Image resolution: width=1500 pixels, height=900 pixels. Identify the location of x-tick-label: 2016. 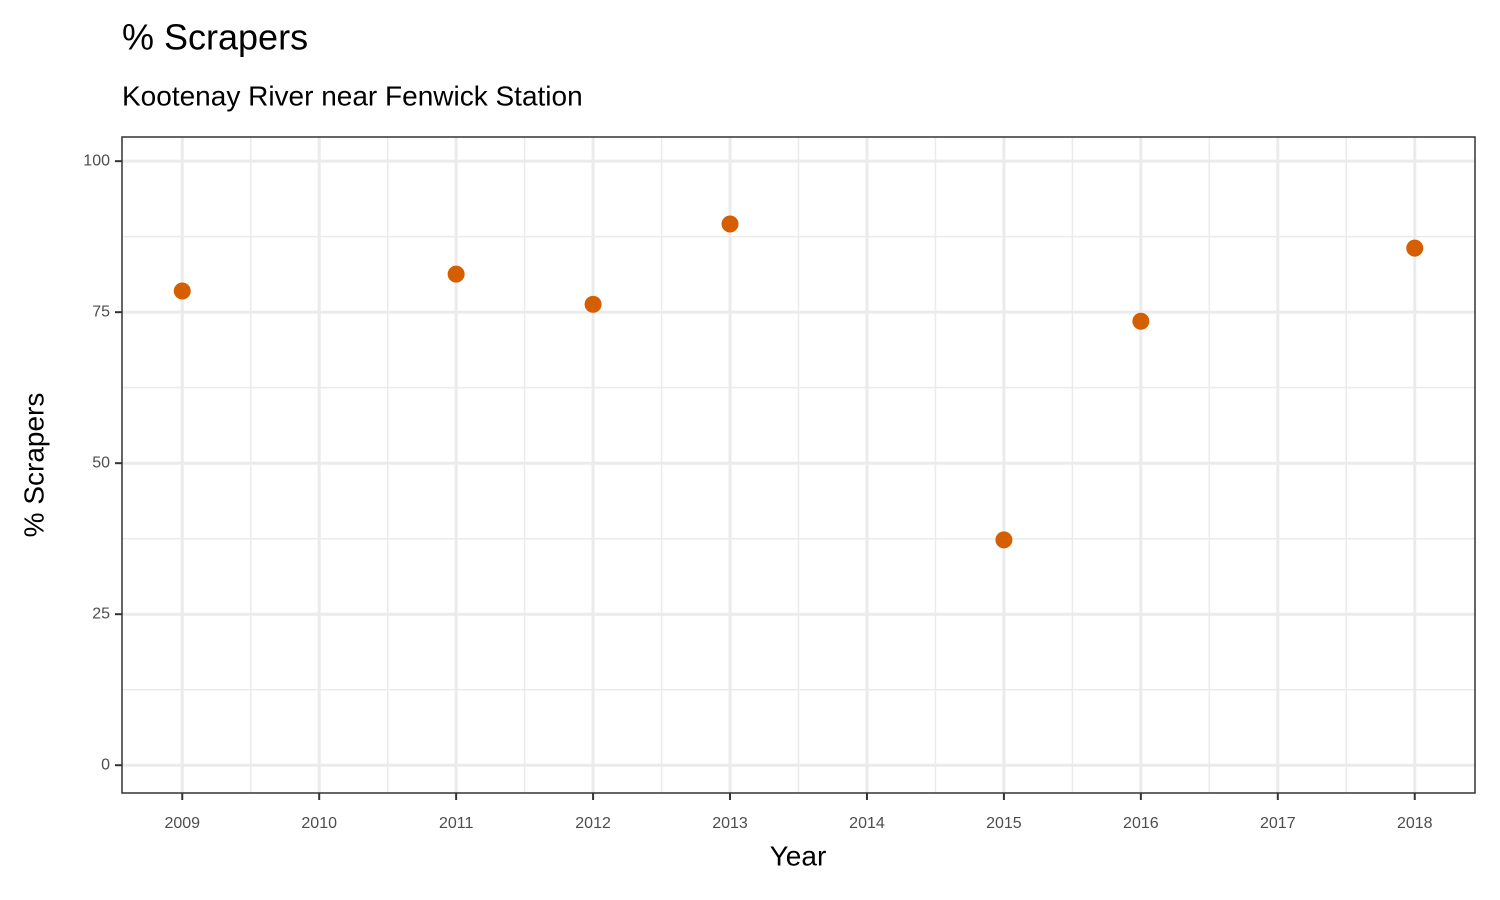
(1141, 823).